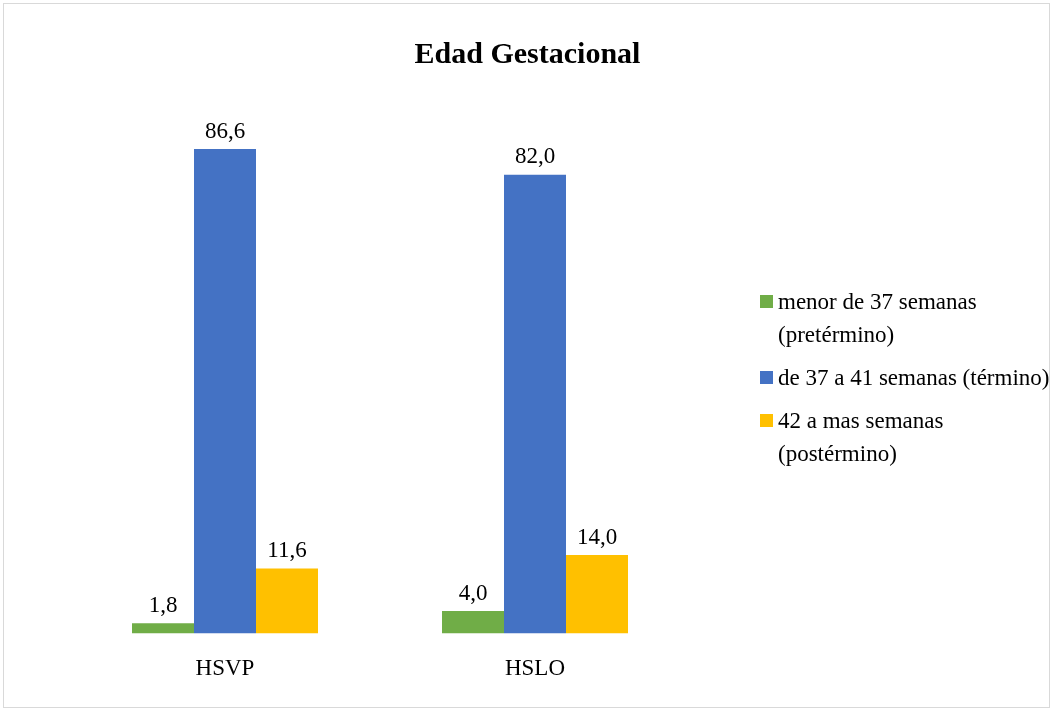 This screenshot has height=713, width=1055. What do you see at coordinates (535, 156) in the screenshot?
I see `data-label: 82,0` at bounding box center [535, 156].